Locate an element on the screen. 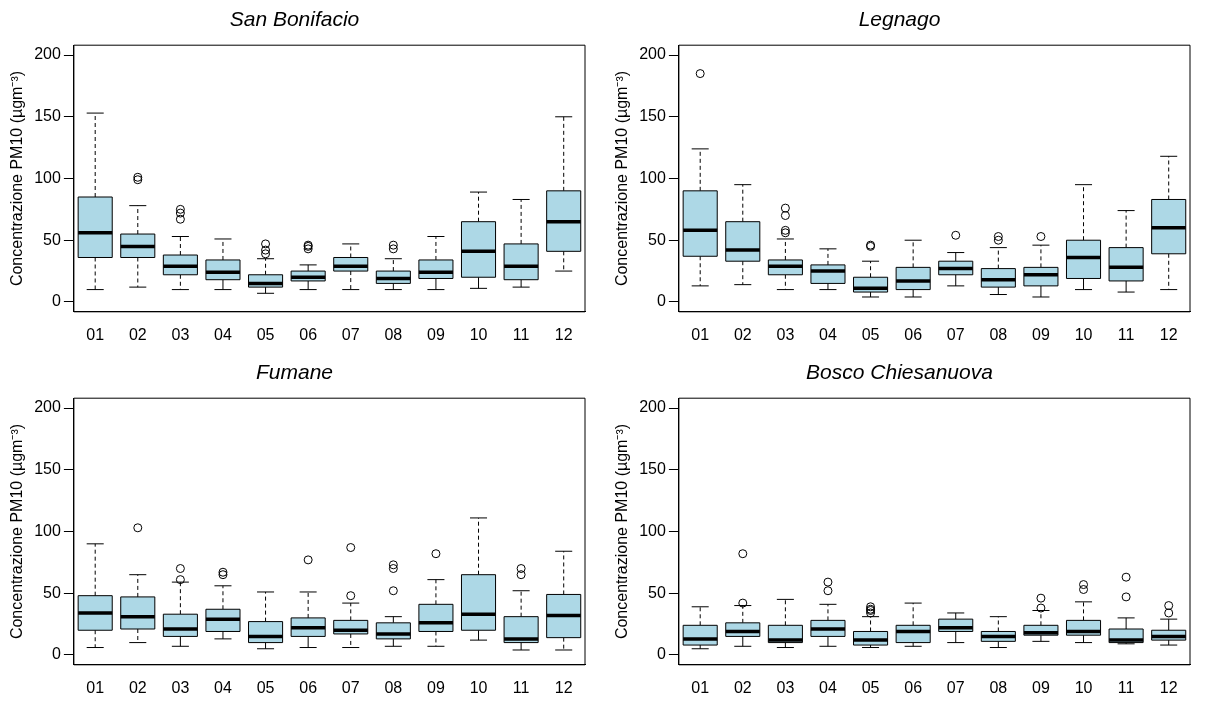 The image size is (1210, 706). chart-title: Bosco Chiesanuova is located at coordinates (899, 372).